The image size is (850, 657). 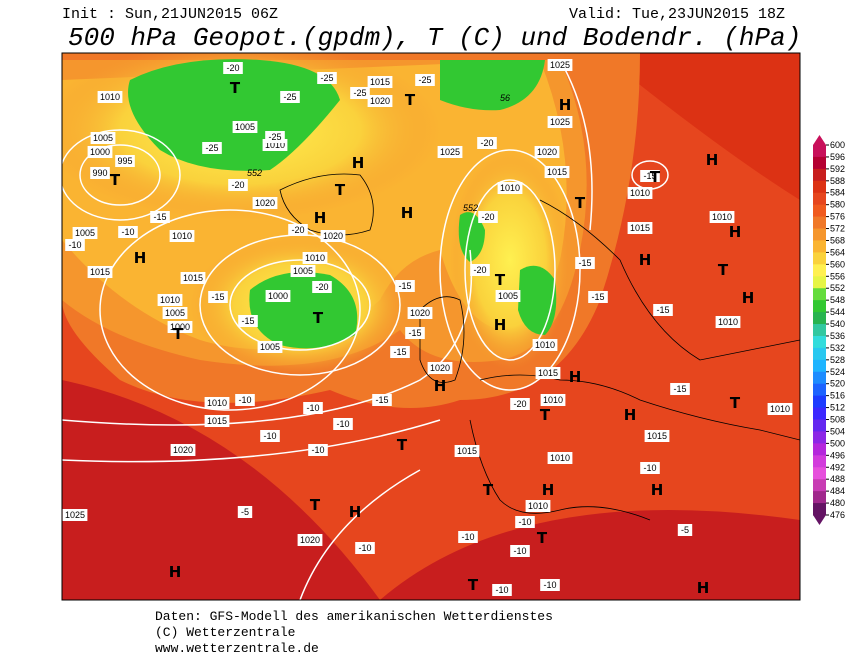 What do you see at coordinates (837, 443) in the screenshot?
I see `colorbar-label: 500` at bounding box center [837, 443].